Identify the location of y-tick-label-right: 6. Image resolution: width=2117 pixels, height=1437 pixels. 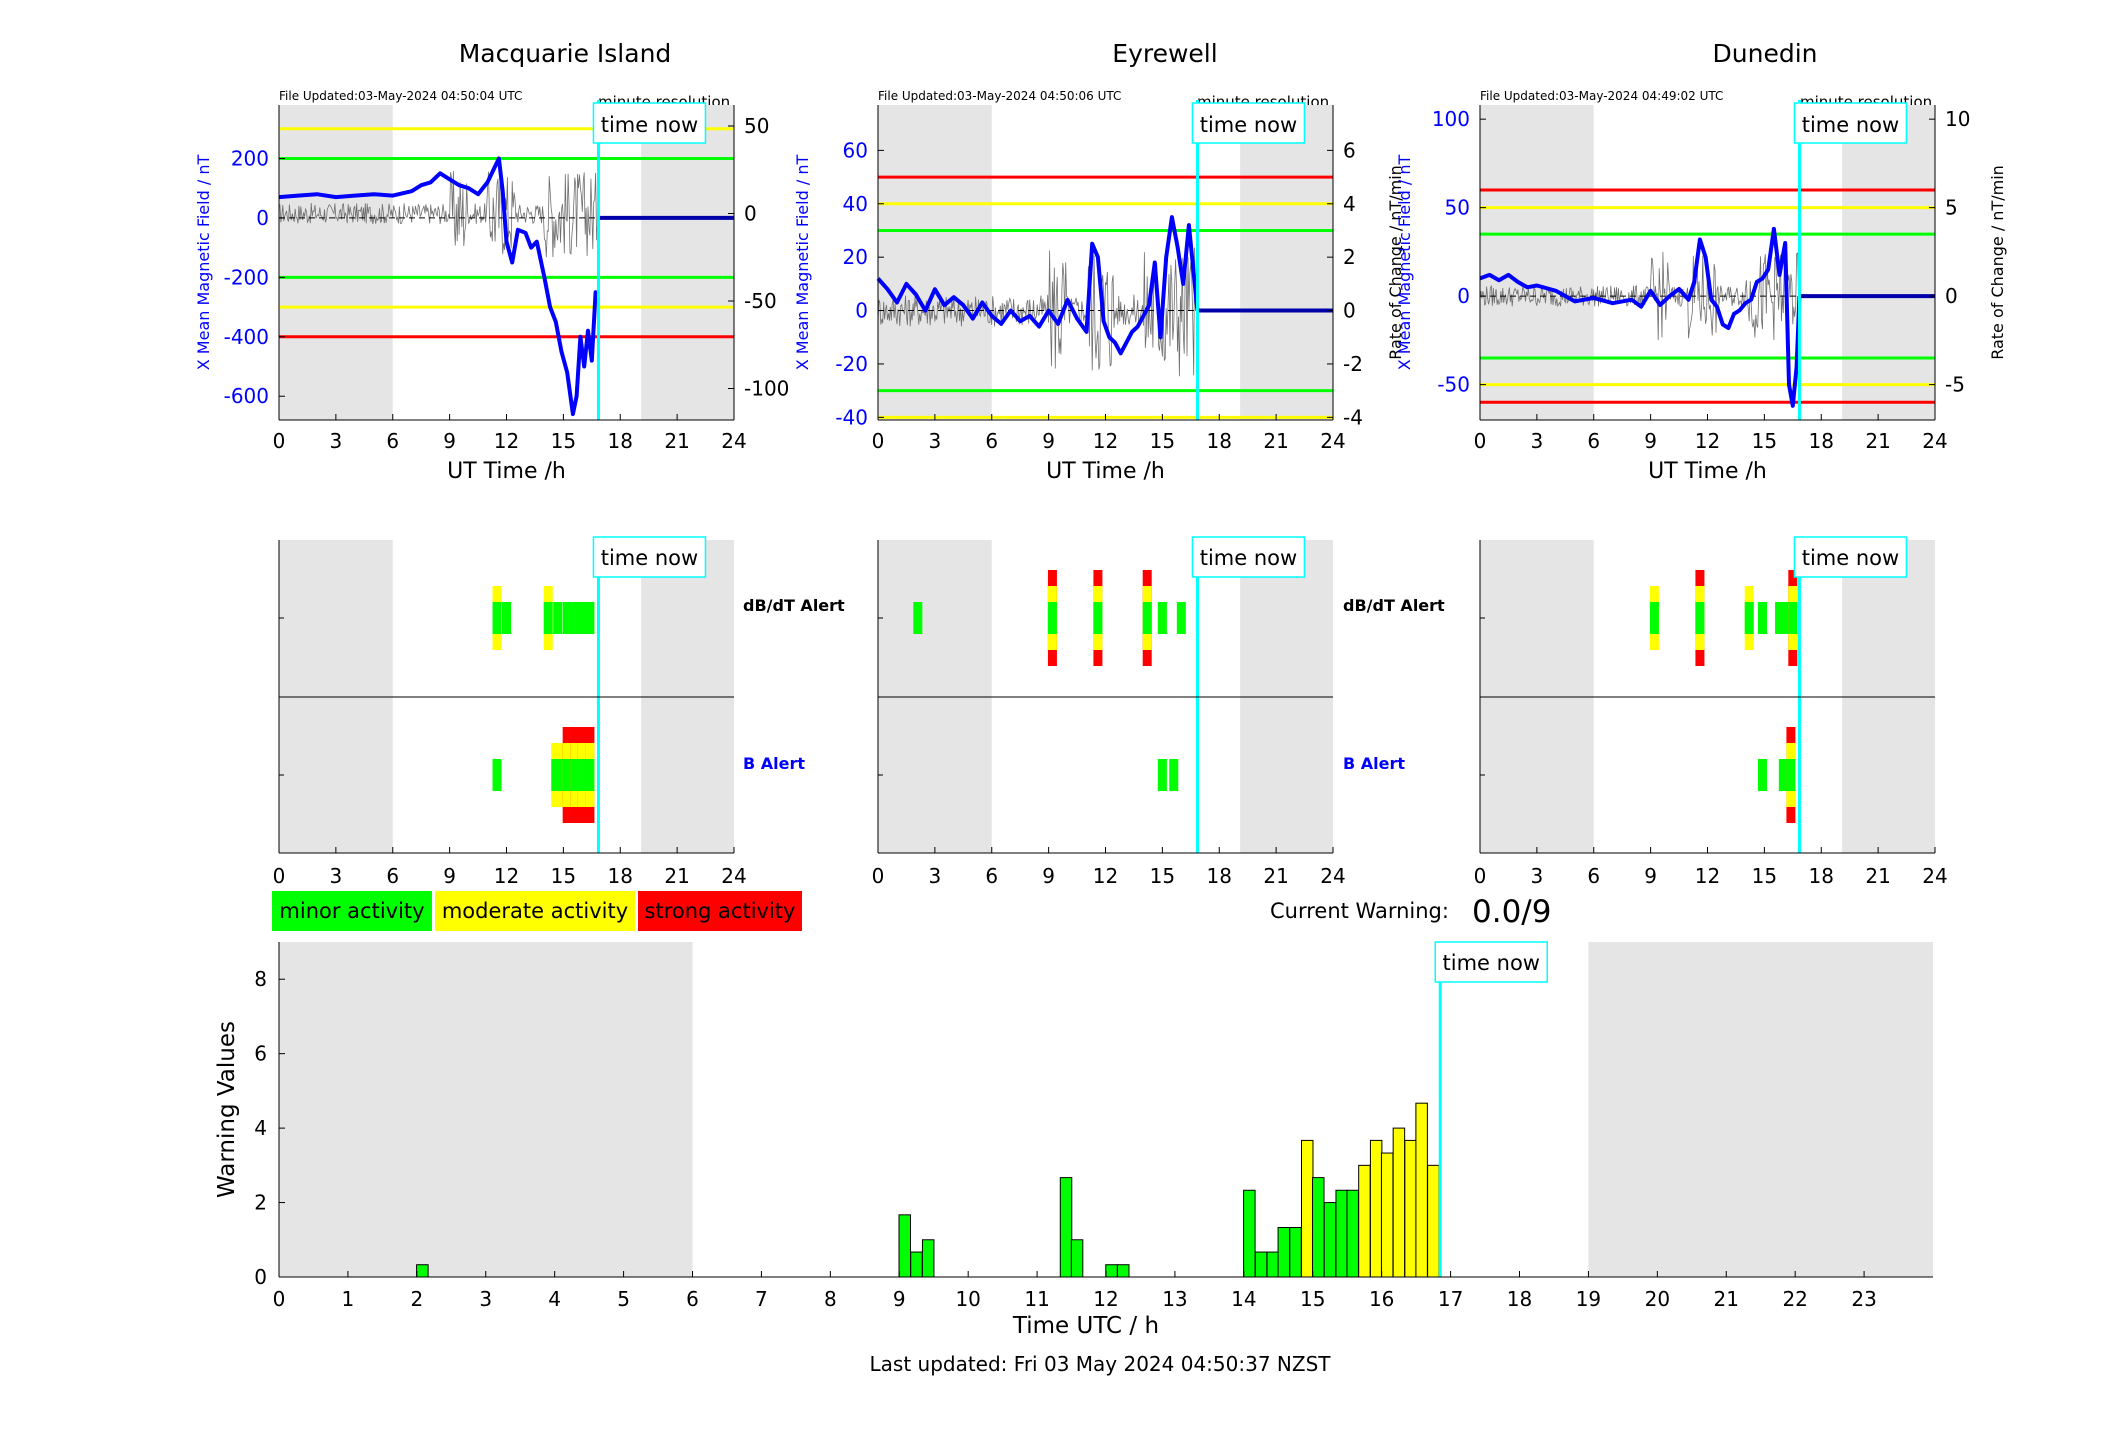
(1349, 150).